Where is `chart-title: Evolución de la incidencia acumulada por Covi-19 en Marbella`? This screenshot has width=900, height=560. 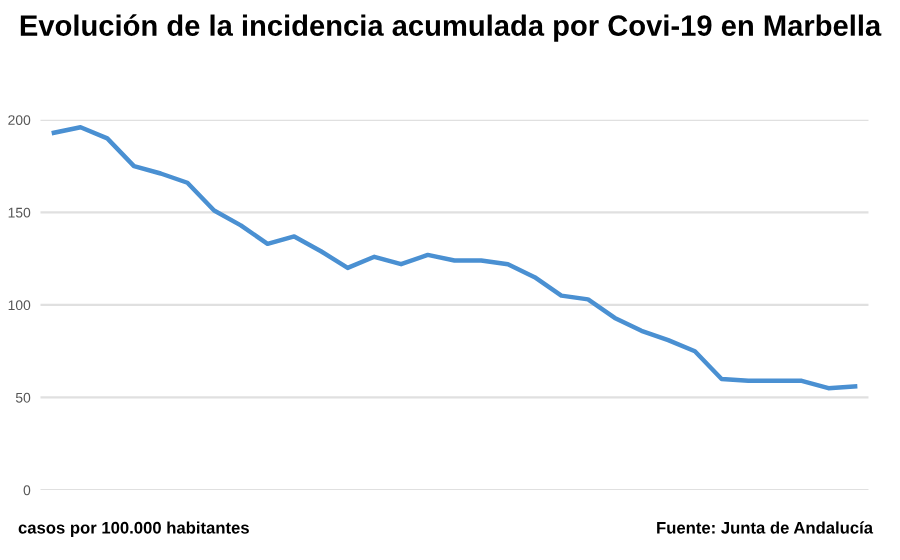 chart-title: Evolución de la incidencia acumulada por Covi-19 en Marbella is located at coordinates (451, 28).